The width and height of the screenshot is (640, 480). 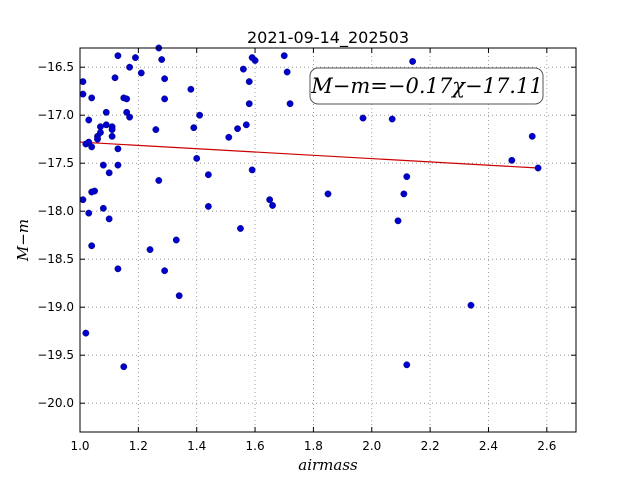 I want to click on x-tick-label: 2.6, so click(x=546, y=446).